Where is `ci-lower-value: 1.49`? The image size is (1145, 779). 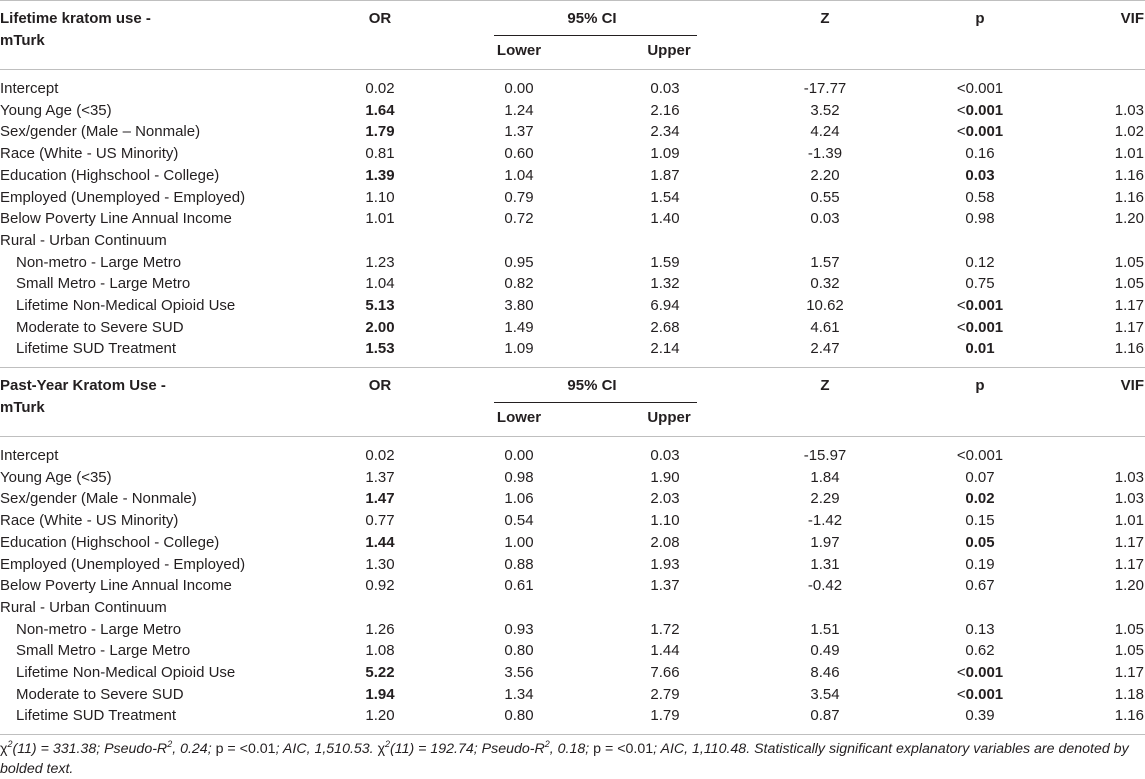
ci-lower-value: 1.49 is located at coordinates (519, 327).